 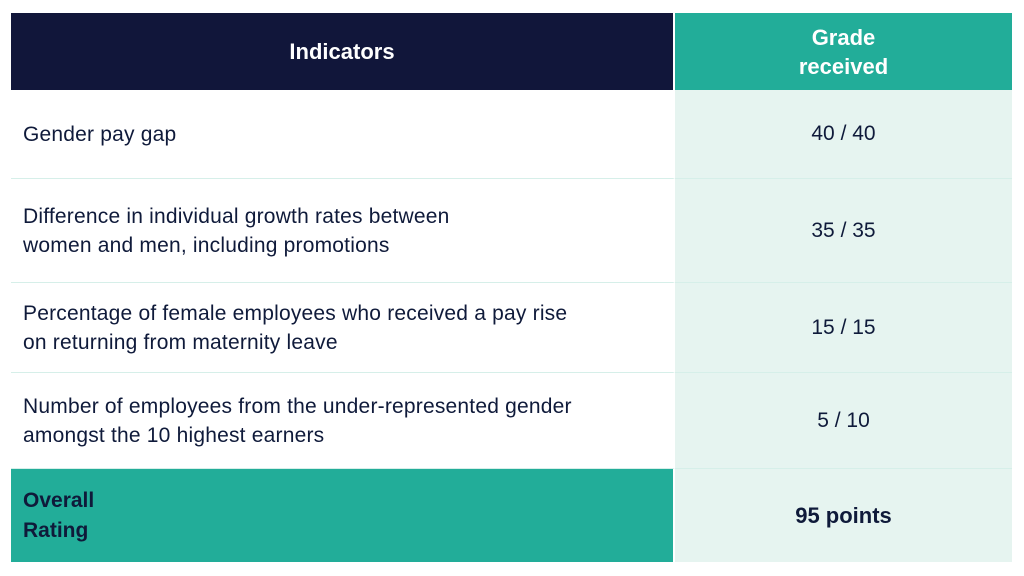 I want to click on grade-highest-earners: 5 / 10, so click(x=843, y=421).